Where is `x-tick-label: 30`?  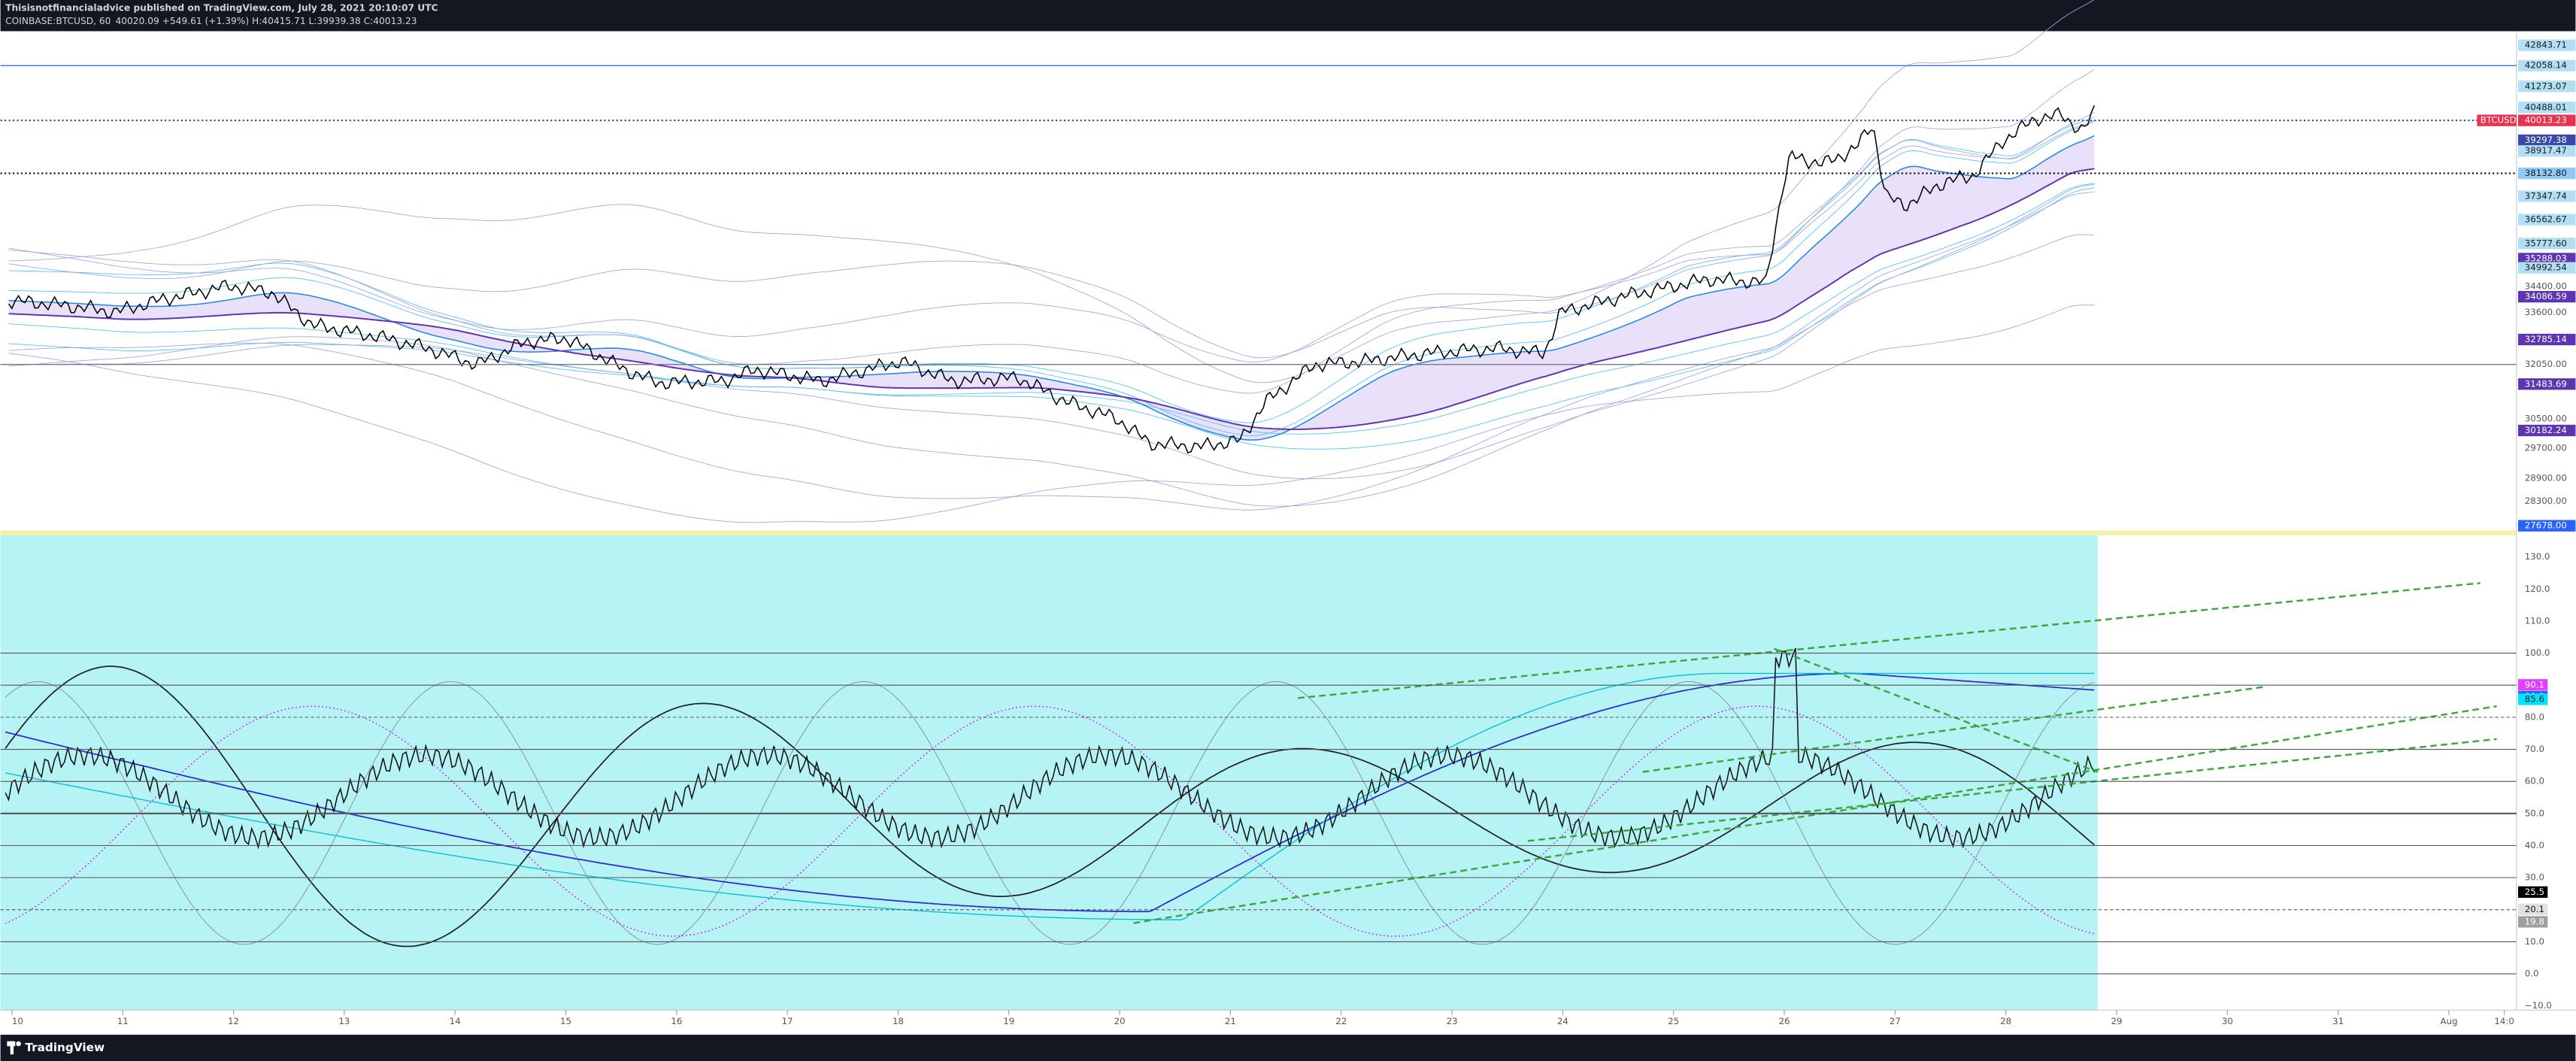 x-tick-label: 30 is located at coordinates (2227, 1021).